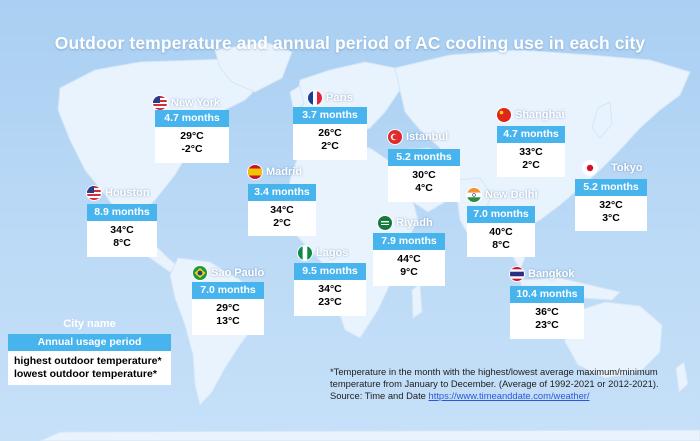 The height and width of the screenshot is (441, 700). What do you see at coordinates (511, 195) in the screenshot?
I see `city-name: New Delhi` at bounding box center [511, 195].